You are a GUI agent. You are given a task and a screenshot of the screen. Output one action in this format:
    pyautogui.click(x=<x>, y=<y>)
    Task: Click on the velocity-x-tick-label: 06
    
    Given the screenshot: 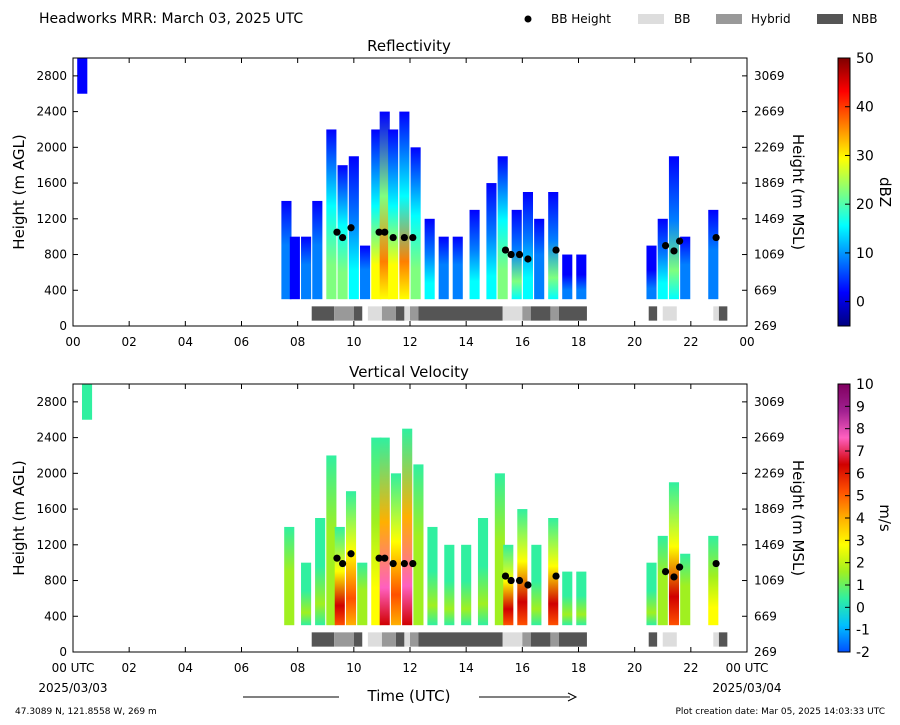 What is the action you would take?
    pyautogui.click(x=241, y=668)
    